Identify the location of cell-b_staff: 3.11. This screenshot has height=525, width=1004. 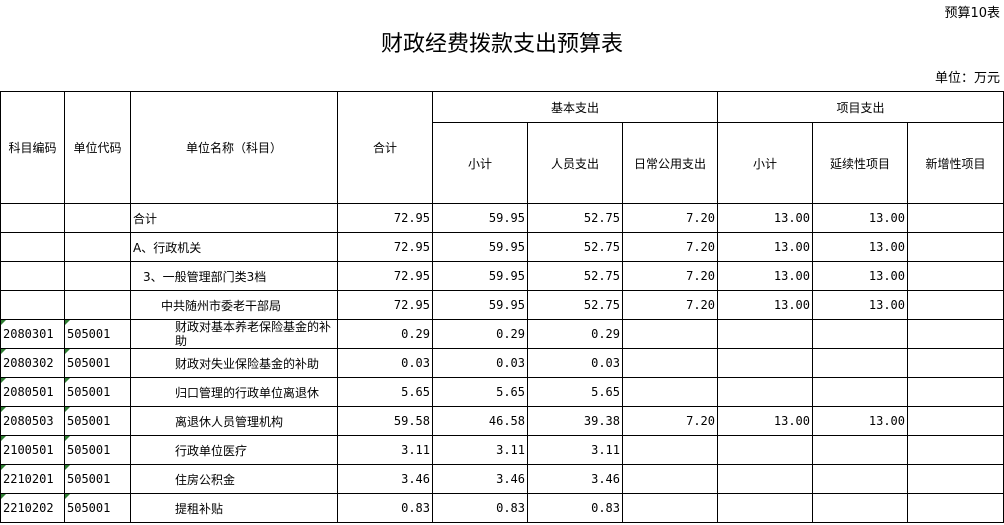
(575, 450).